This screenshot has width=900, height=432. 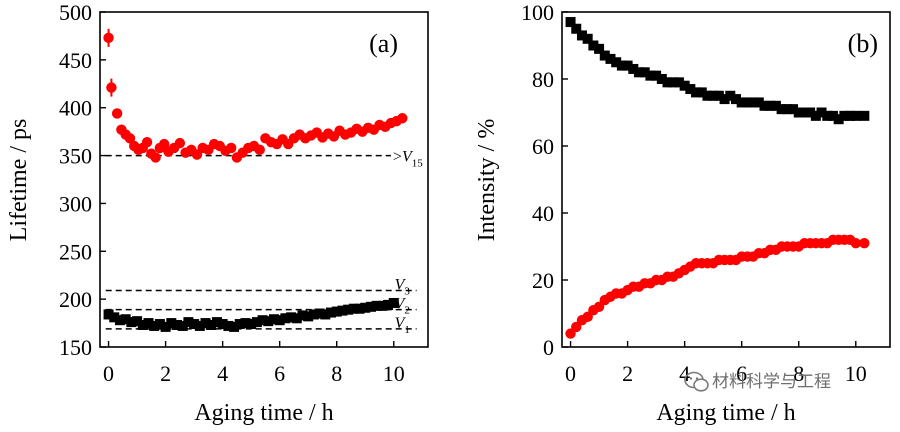 I want to click on panel-b-x-axis-title: Aging time / h, so click(x=725, y=413).